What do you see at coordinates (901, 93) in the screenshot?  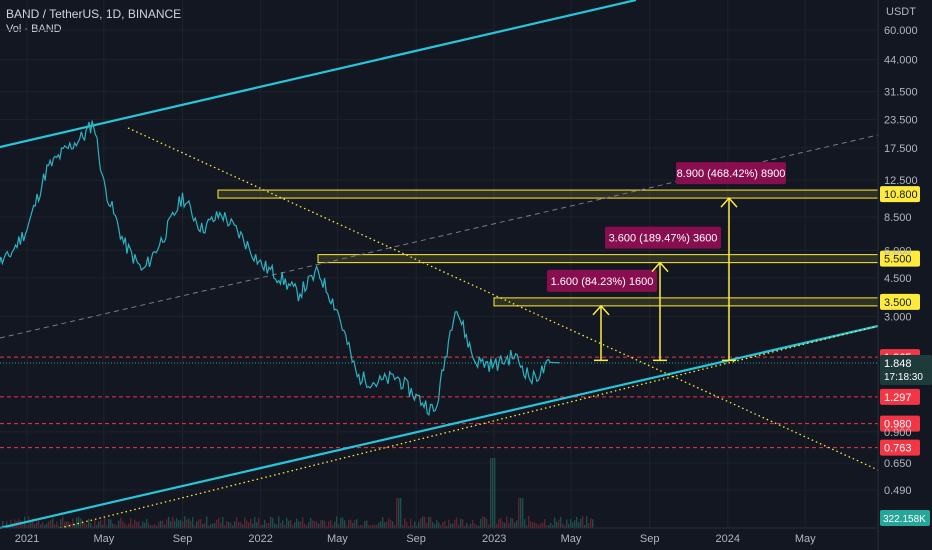 I see `y-tick-label: 31.500` at bounding box center [901, 93].